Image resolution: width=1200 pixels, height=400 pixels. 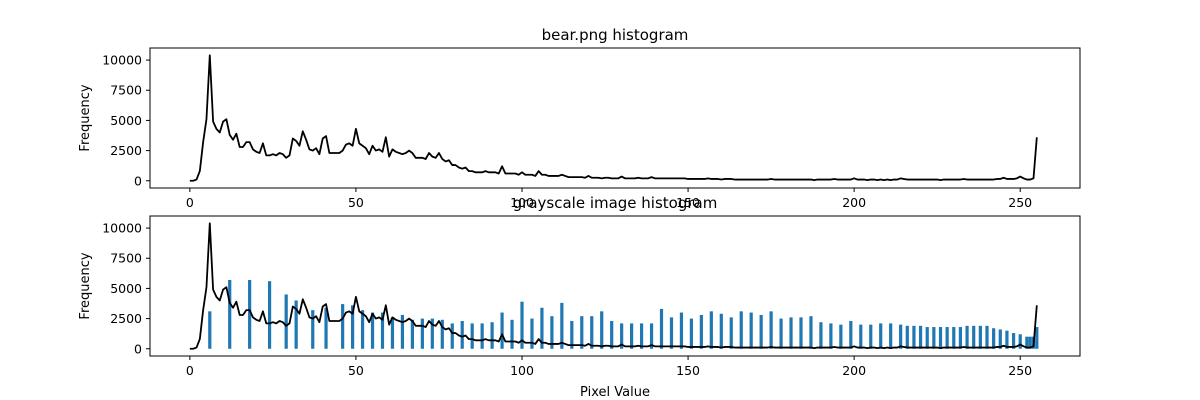 I want to click on chart-0-ytick-label-4: 10000, so click(x=122, y=60).